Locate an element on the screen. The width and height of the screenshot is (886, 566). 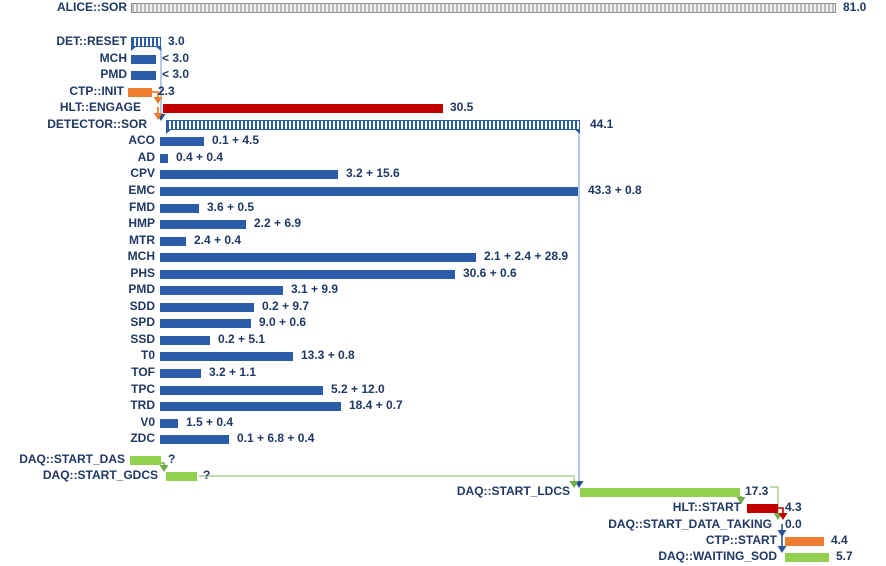
row-value: 2.4 + 0.4 is located at coordinates (218, 240).